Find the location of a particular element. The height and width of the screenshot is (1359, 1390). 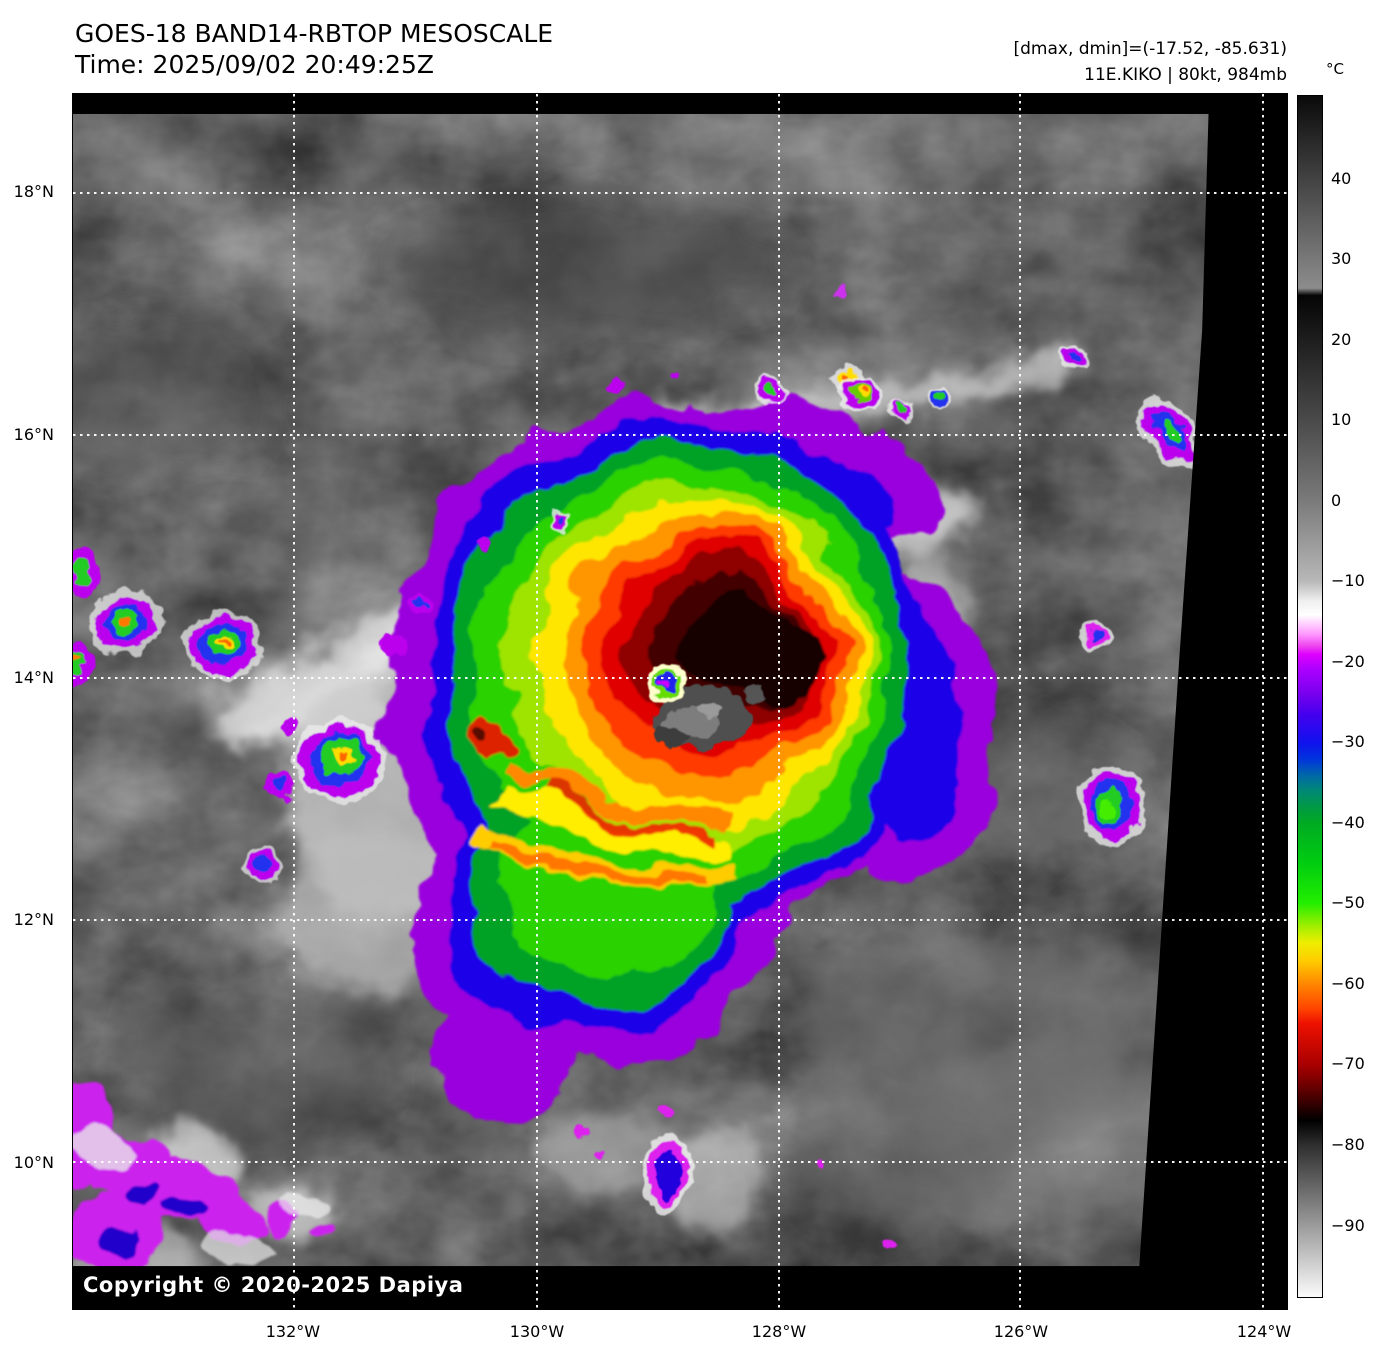

colorbar-tick: −40 is located at coordinates (1348, 822).